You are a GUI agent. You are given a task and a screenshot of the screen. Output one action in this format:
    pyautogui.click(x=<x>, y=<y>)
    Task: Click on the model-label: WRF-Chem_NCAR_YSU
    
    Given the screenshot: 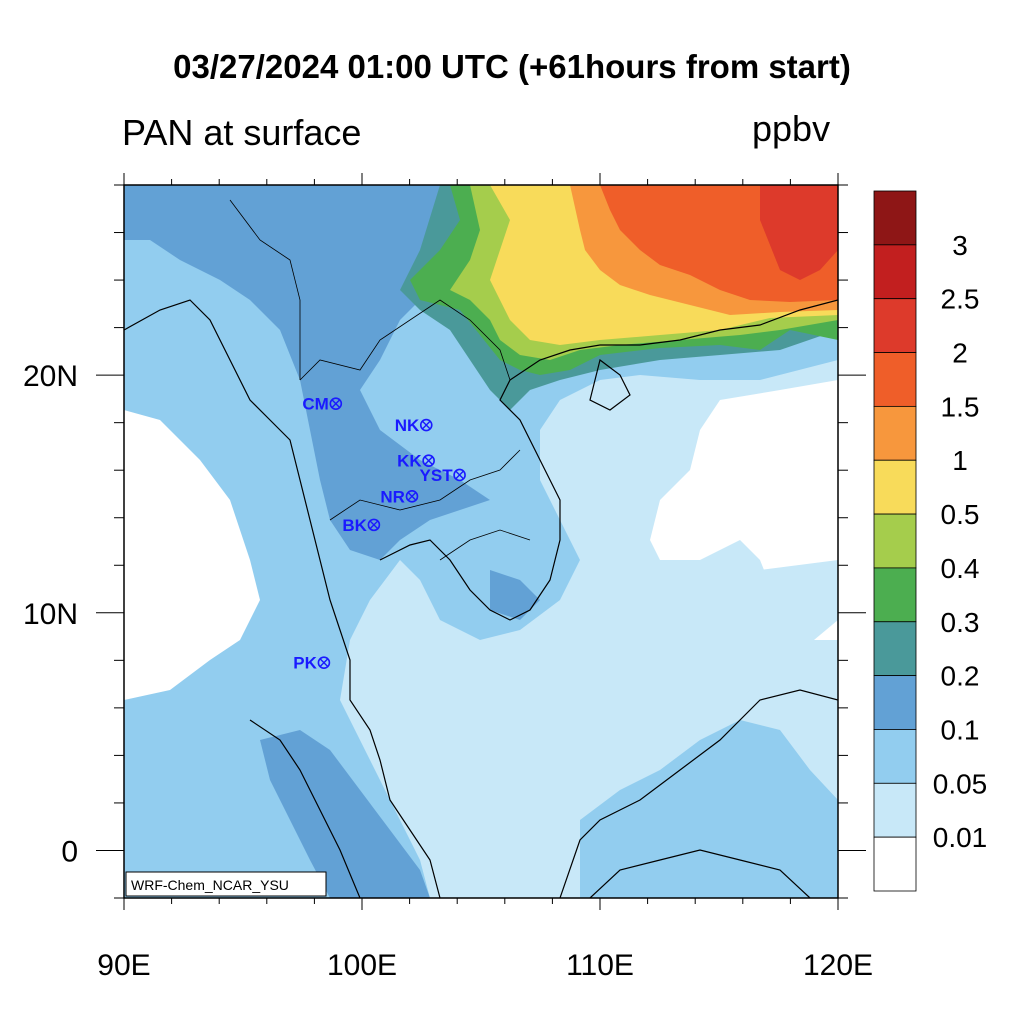 What is the action you would take?
    pyautogui.click(x=210, y=885)
    